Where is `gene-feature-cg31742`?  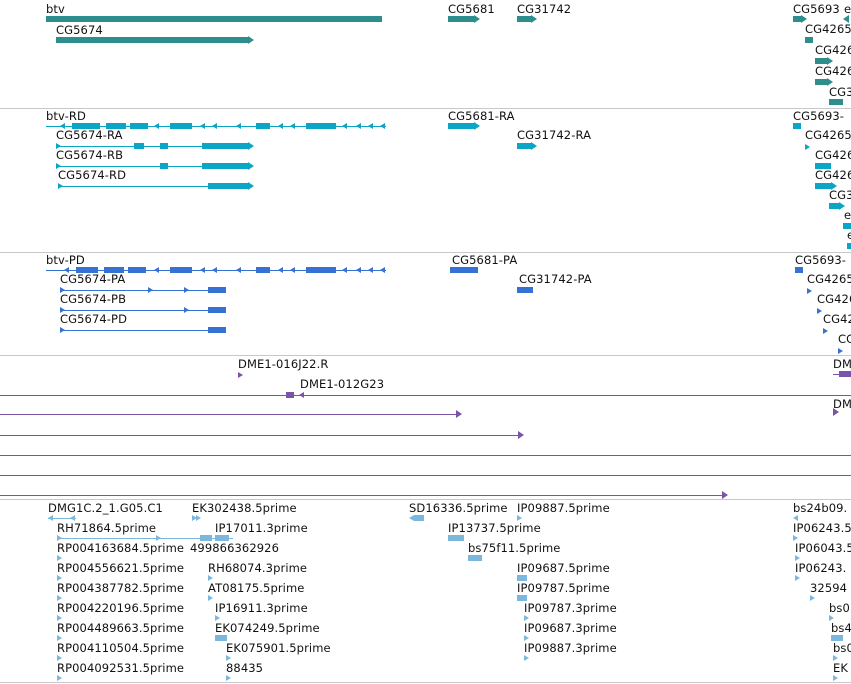 gene-feature-cg31742 is located at coordinates (524, 19).